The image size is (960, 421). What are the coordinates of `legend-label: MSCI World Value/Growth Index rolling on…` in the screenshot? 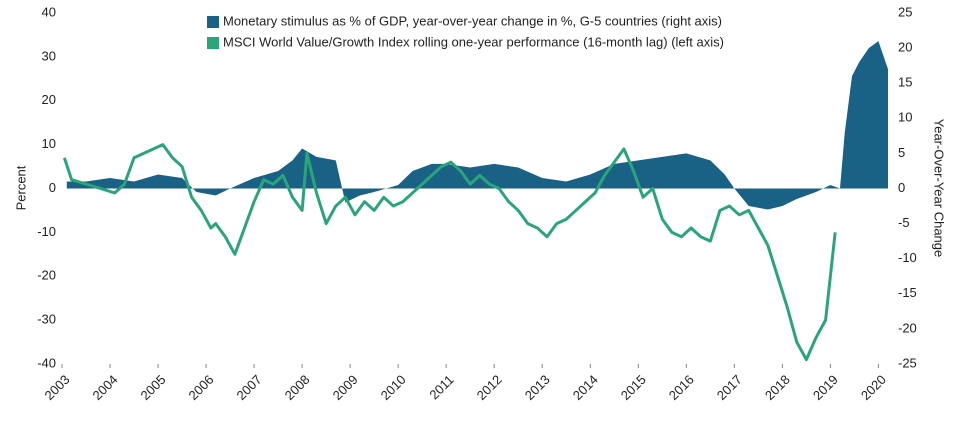 It's located at (473, 41).